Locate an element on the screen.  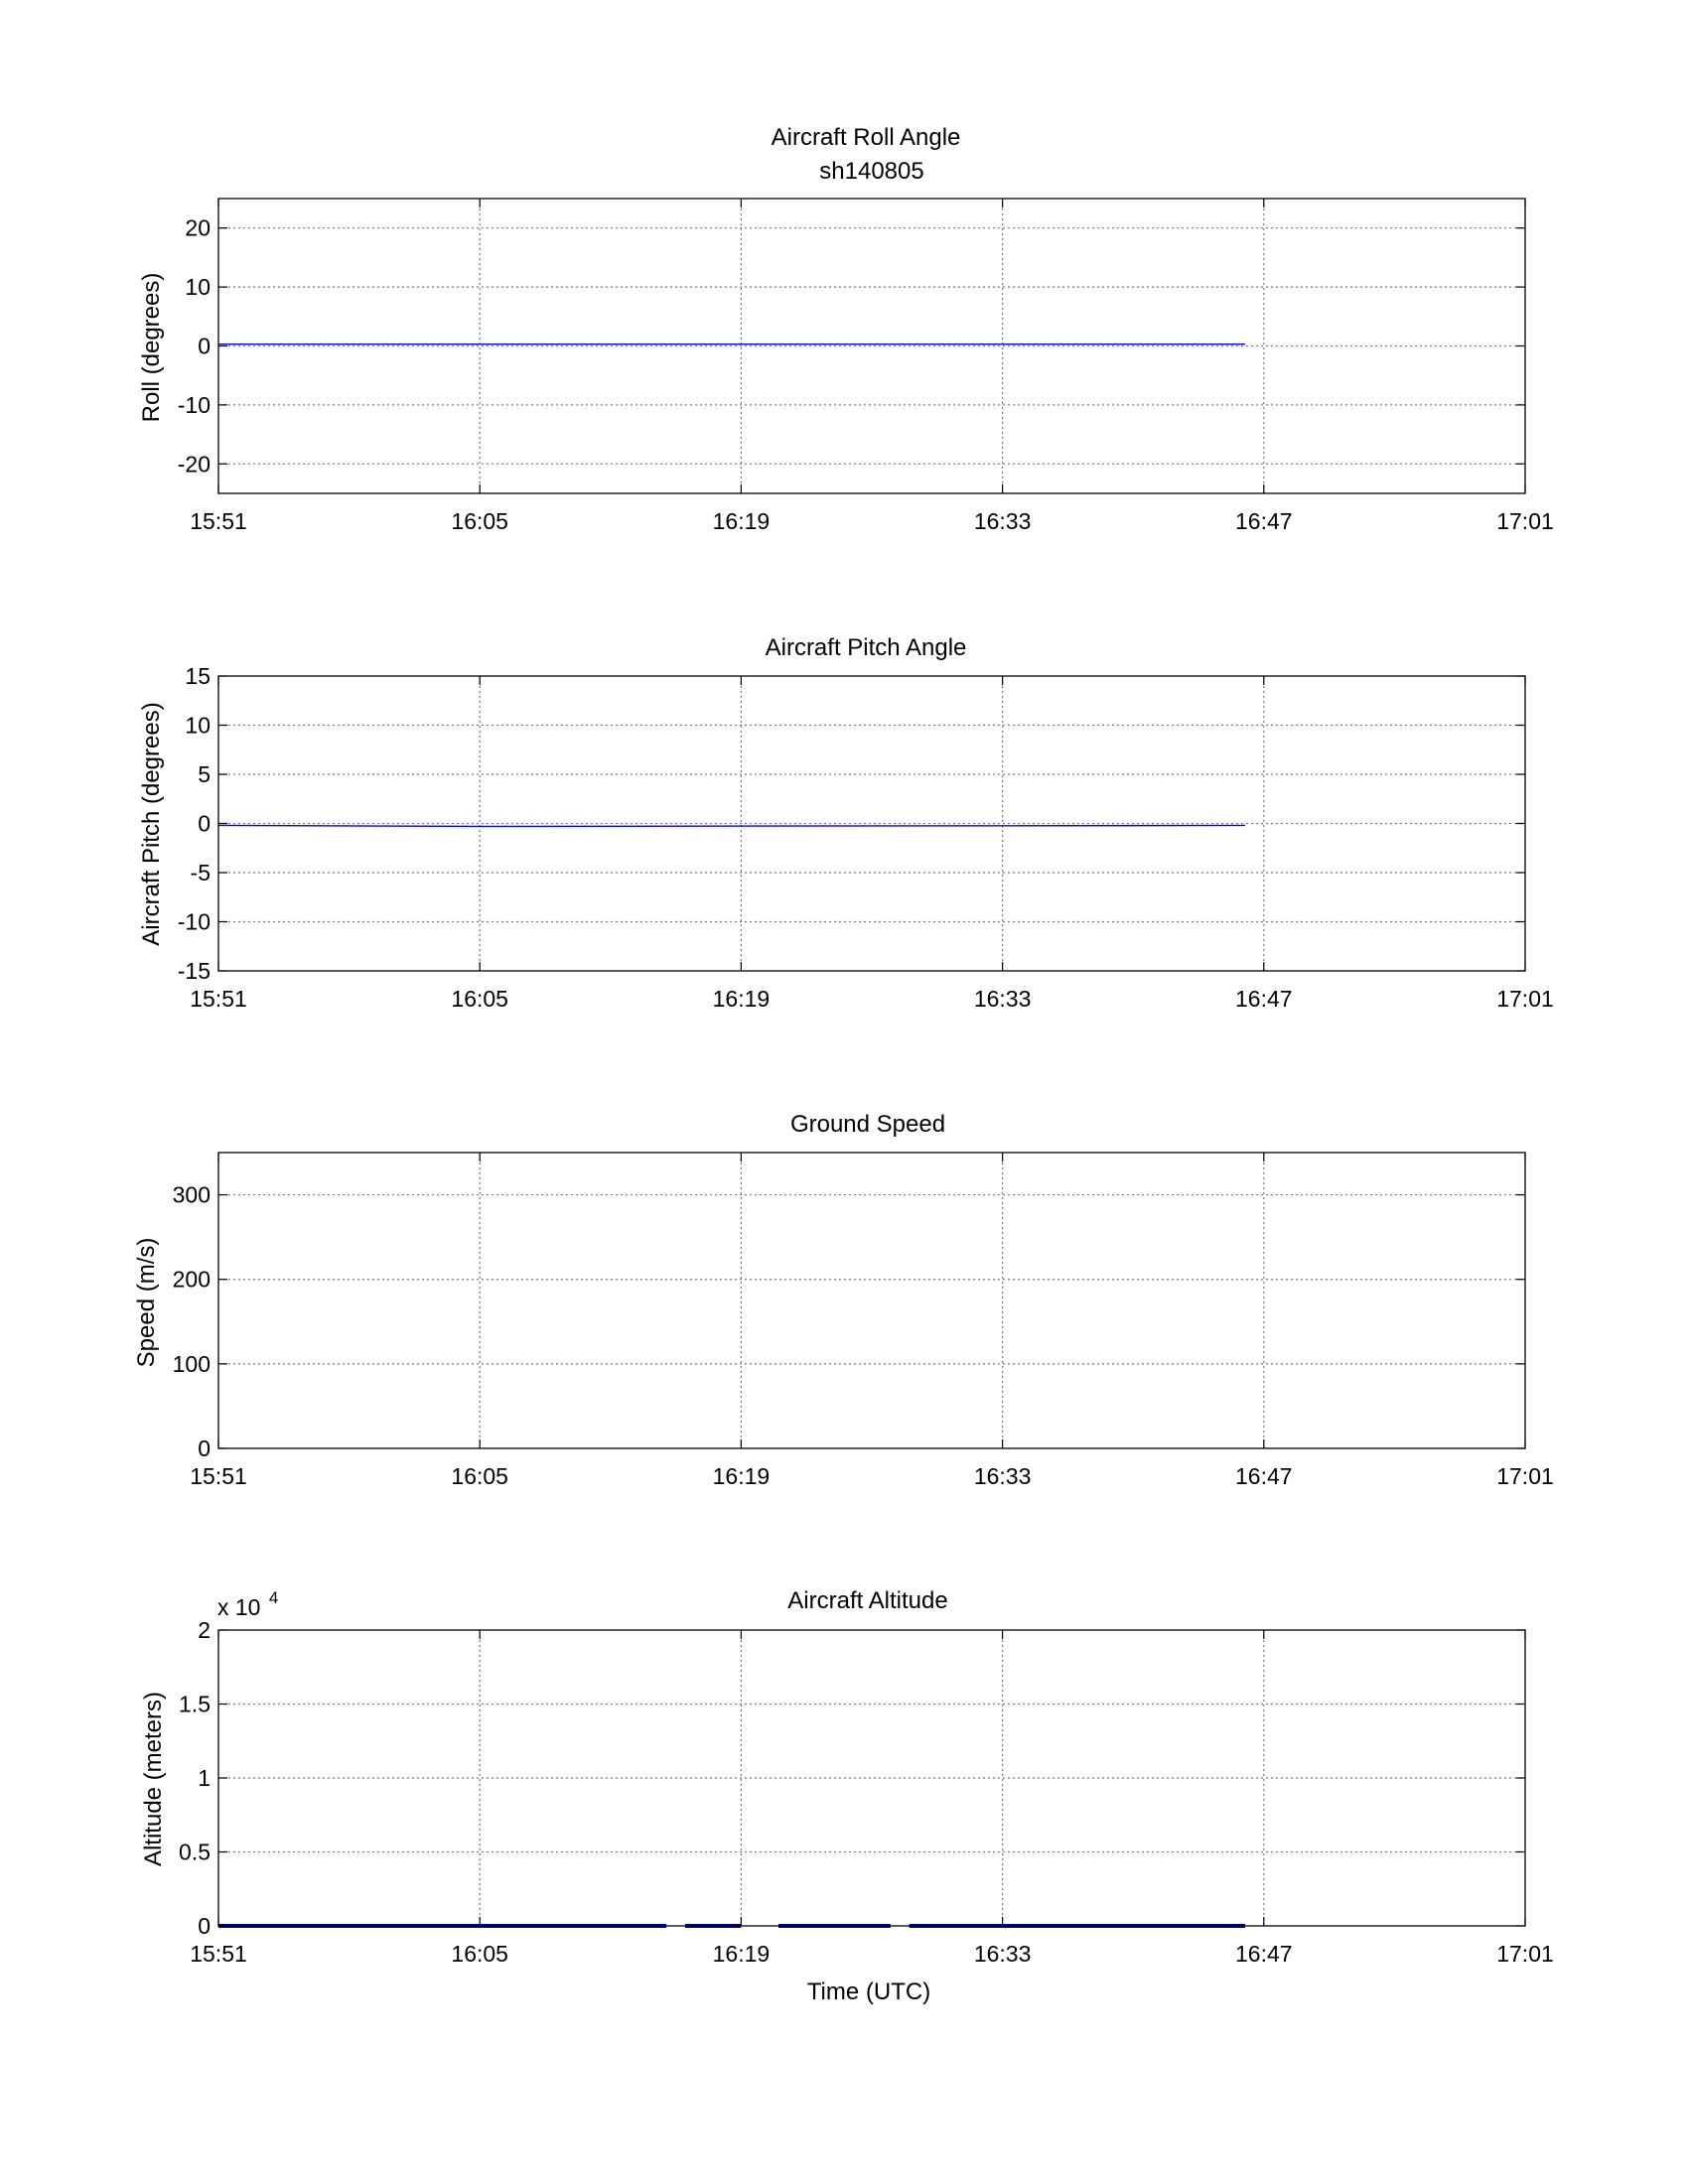
roll-x-ticks: 15:51 16:05 16:19 16:33 16:47 17:01 is located at coordinates (872, 366).